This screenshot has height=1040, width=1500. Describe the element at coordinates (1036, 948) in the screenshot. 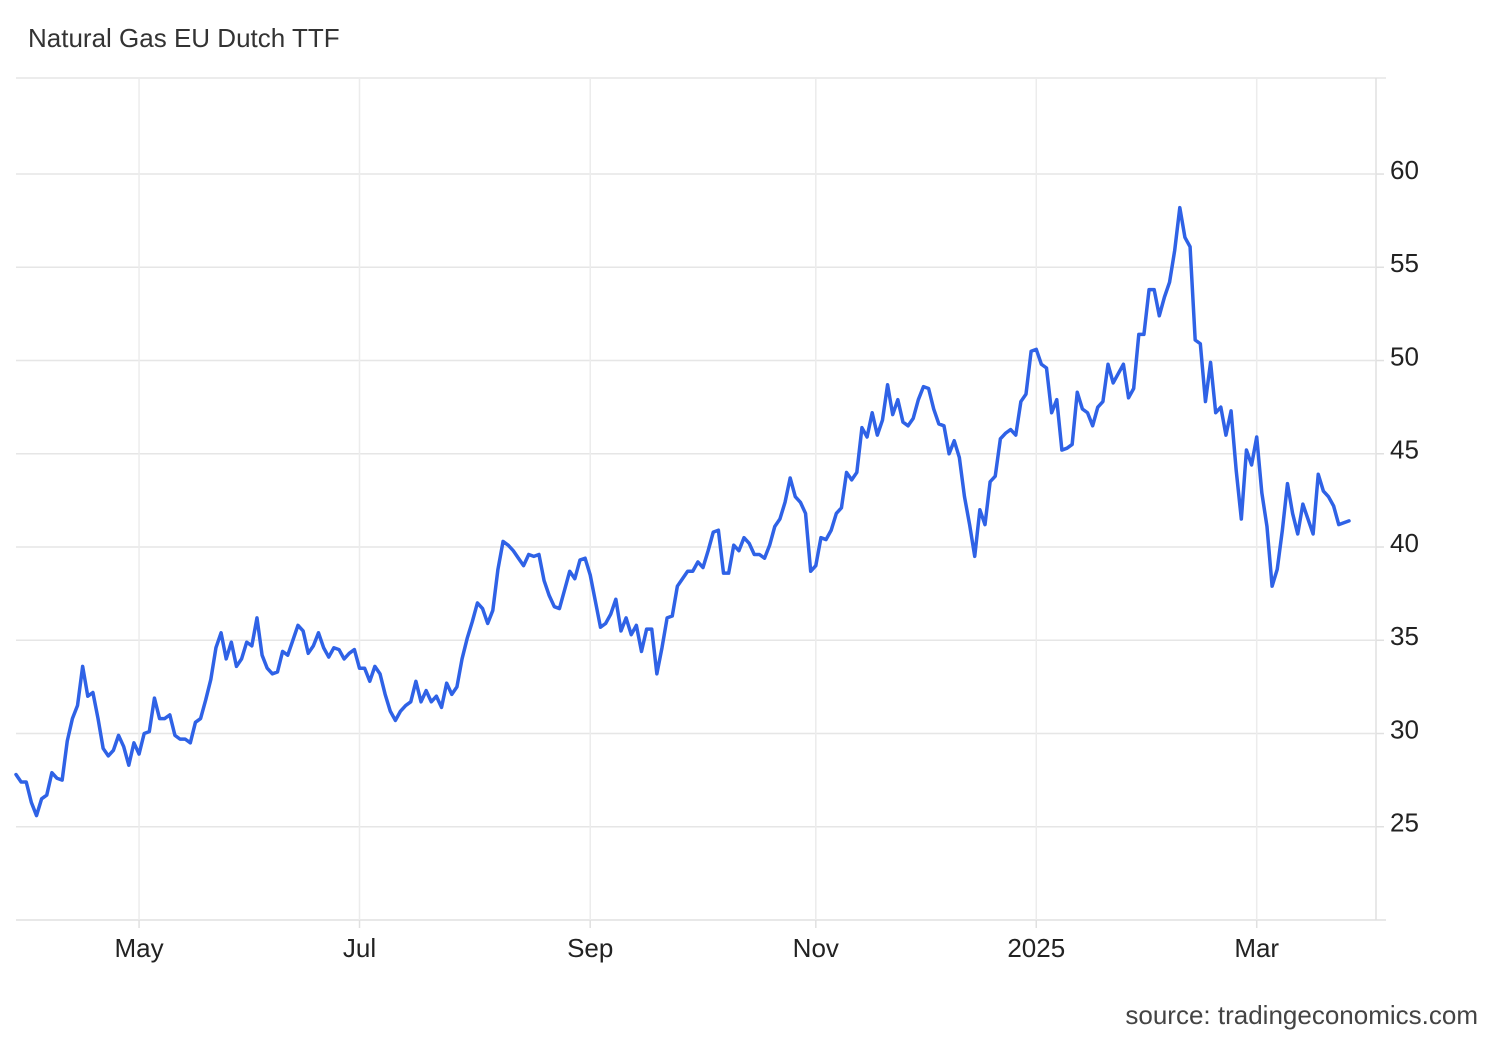

I see `x-tick-label: 2025` at that location.